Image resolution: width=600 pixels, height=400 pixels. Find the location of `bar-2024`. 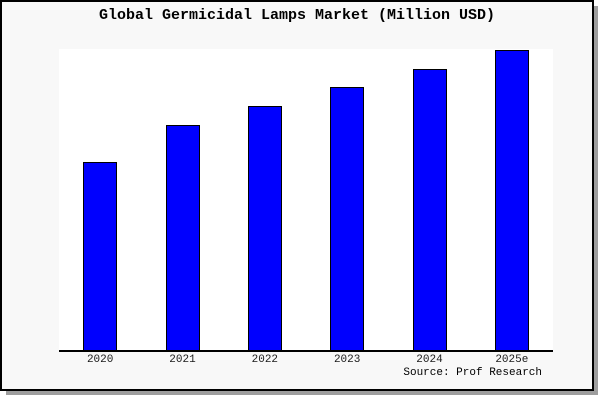

bar-2024 is located at coordinates (429, 209).